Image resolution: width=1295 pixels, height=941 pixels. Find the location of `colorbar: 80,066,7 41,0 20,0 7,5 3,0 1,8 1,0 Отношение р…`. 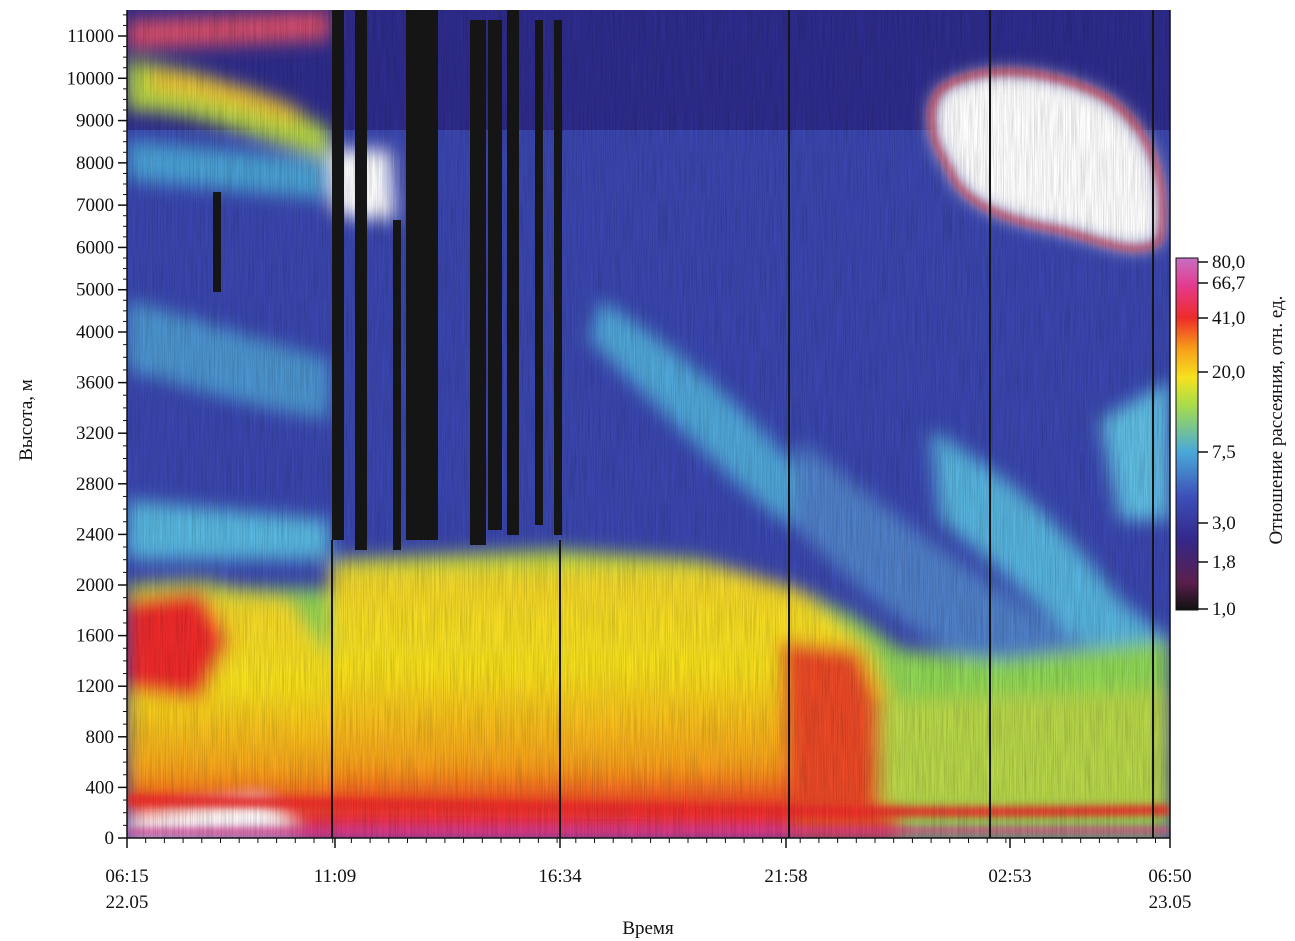

colorbar: 80,066,7 41,0 20,0 7,5 3,0 1,8 1,0 Отношение р… is located at coordinates (1231, 436).